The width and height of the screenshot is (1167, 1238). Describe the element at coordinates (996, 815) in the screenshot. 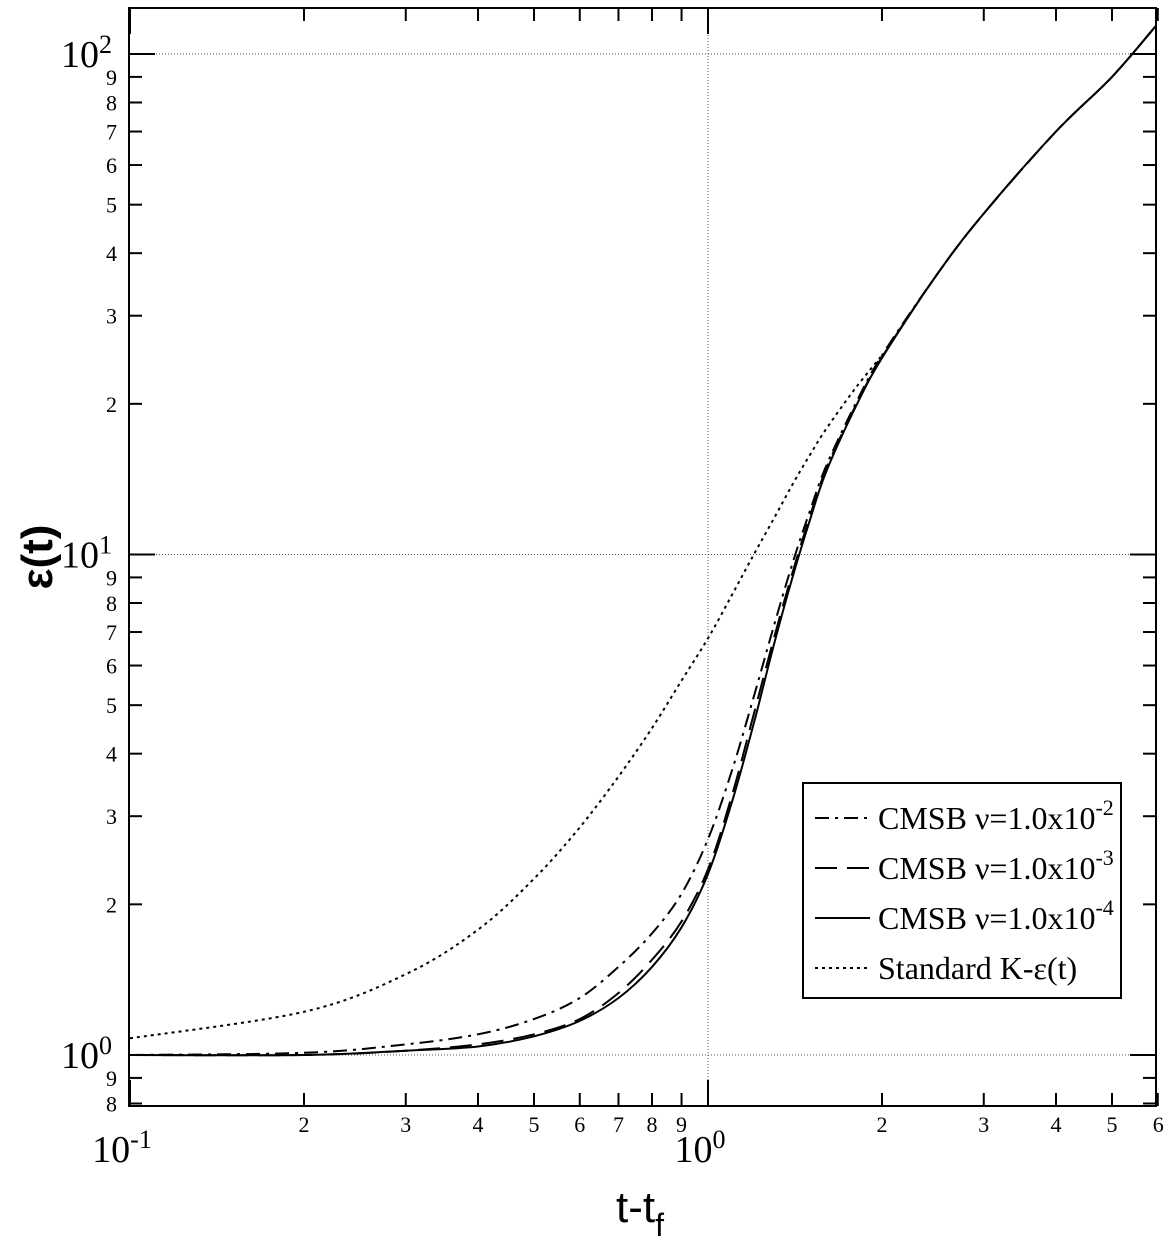

I see `legend-label-1: CMSB ν=1.0x10-2` at that location.